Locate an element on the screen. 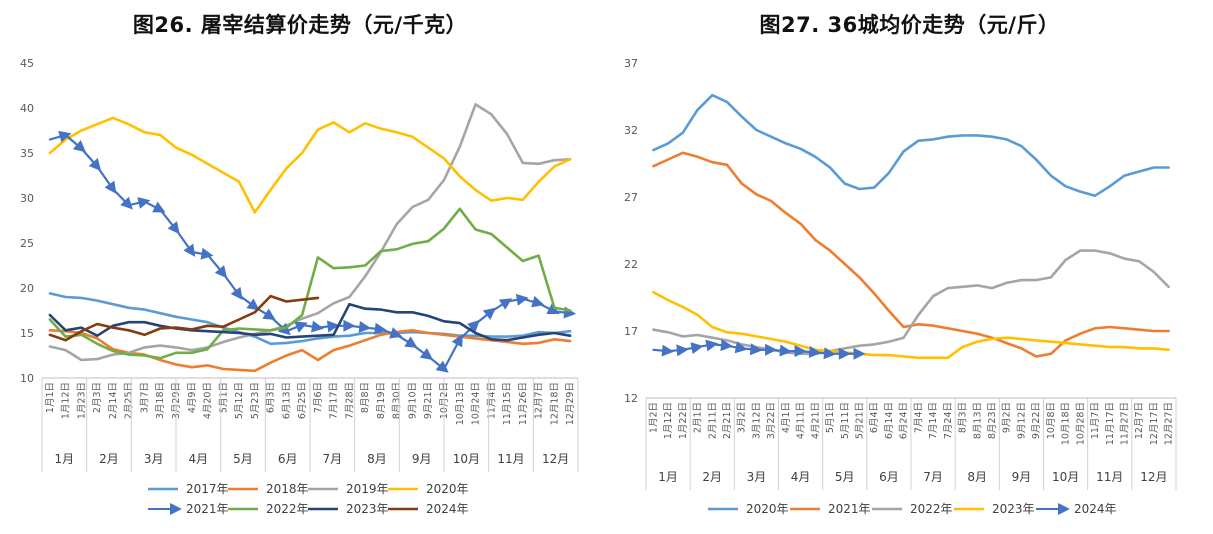 The image size is (1213, 534). legend-label: 2022年 is located at coordinates (931, 509).